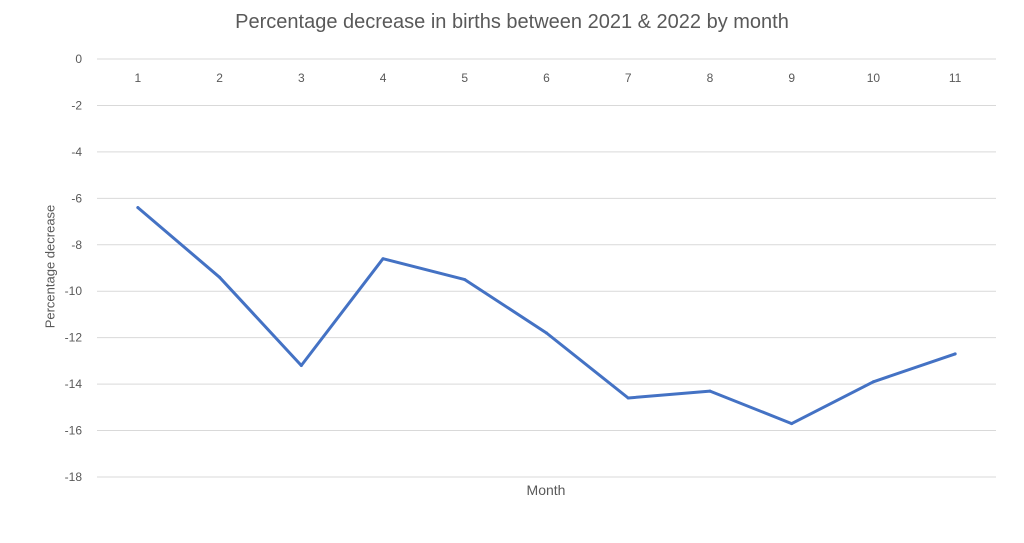 The width and height of the screenshot is (1024, 543). I want to click on x-tick-label: 4, so click(383, 78).